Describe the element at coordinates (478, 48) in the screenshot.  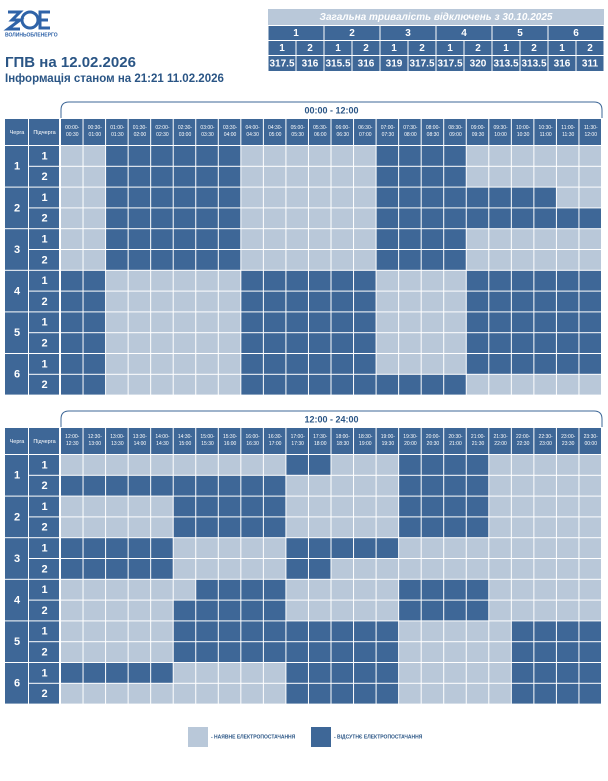
I see `subgroup-cell` at that location.